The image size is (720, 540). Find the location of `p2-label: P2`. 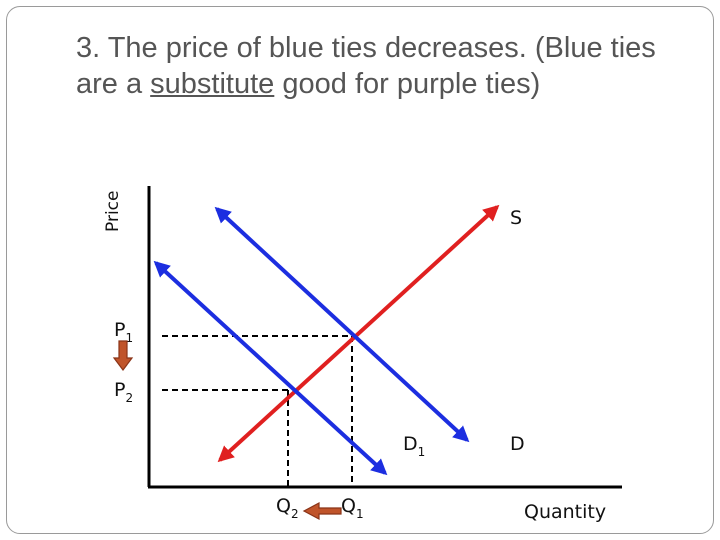

p2-label: P2 is located at coordinates (123, 392).